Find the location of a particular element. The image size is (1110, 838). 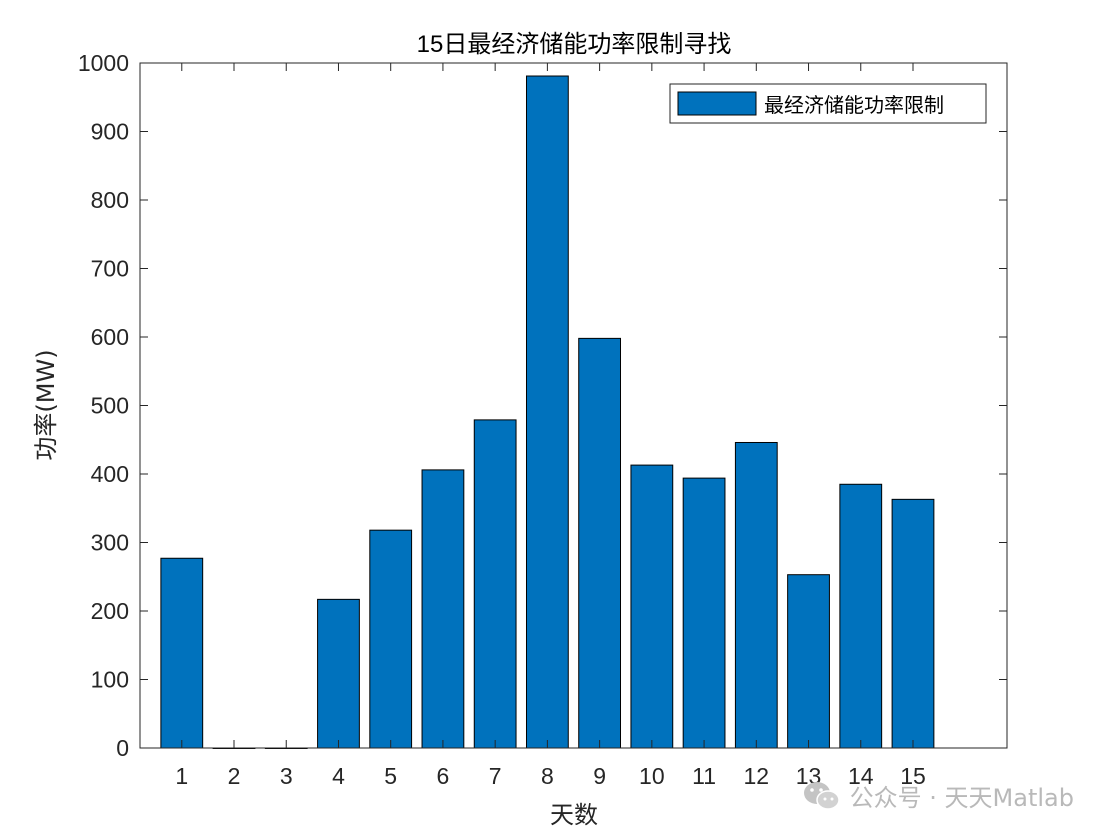

watermark: 公众号 · 天天Matlab is located at coordinates (938, 795).